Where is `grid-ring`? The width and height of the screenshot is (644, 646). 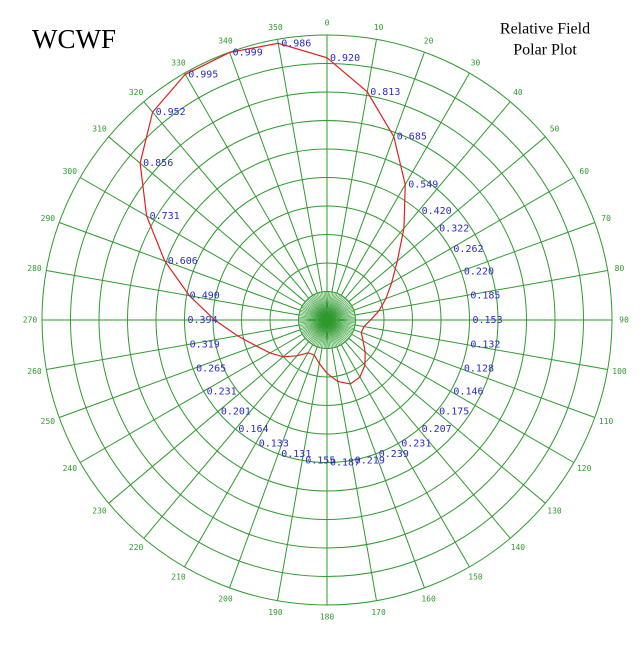 grid-ring is located at coordinates (327, 320).